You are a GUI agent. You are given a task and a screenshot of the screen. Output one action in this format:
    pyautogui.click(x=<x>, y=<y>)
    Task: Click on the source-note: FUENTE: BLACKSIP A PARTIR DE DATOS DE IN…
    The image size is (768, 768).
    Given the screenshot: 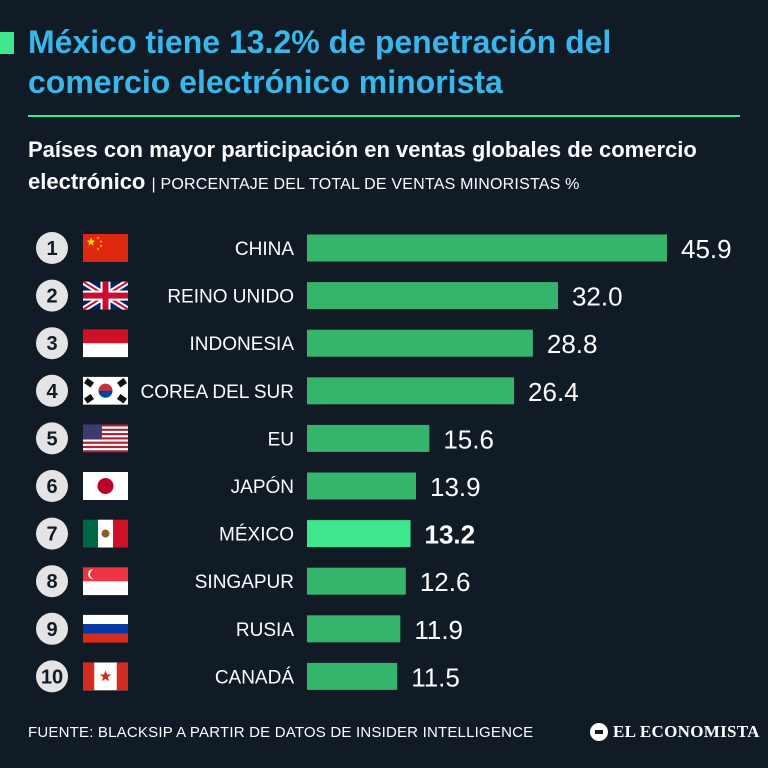 What is the action you would take?
    pyautogui.click(x=281, y=732)
    